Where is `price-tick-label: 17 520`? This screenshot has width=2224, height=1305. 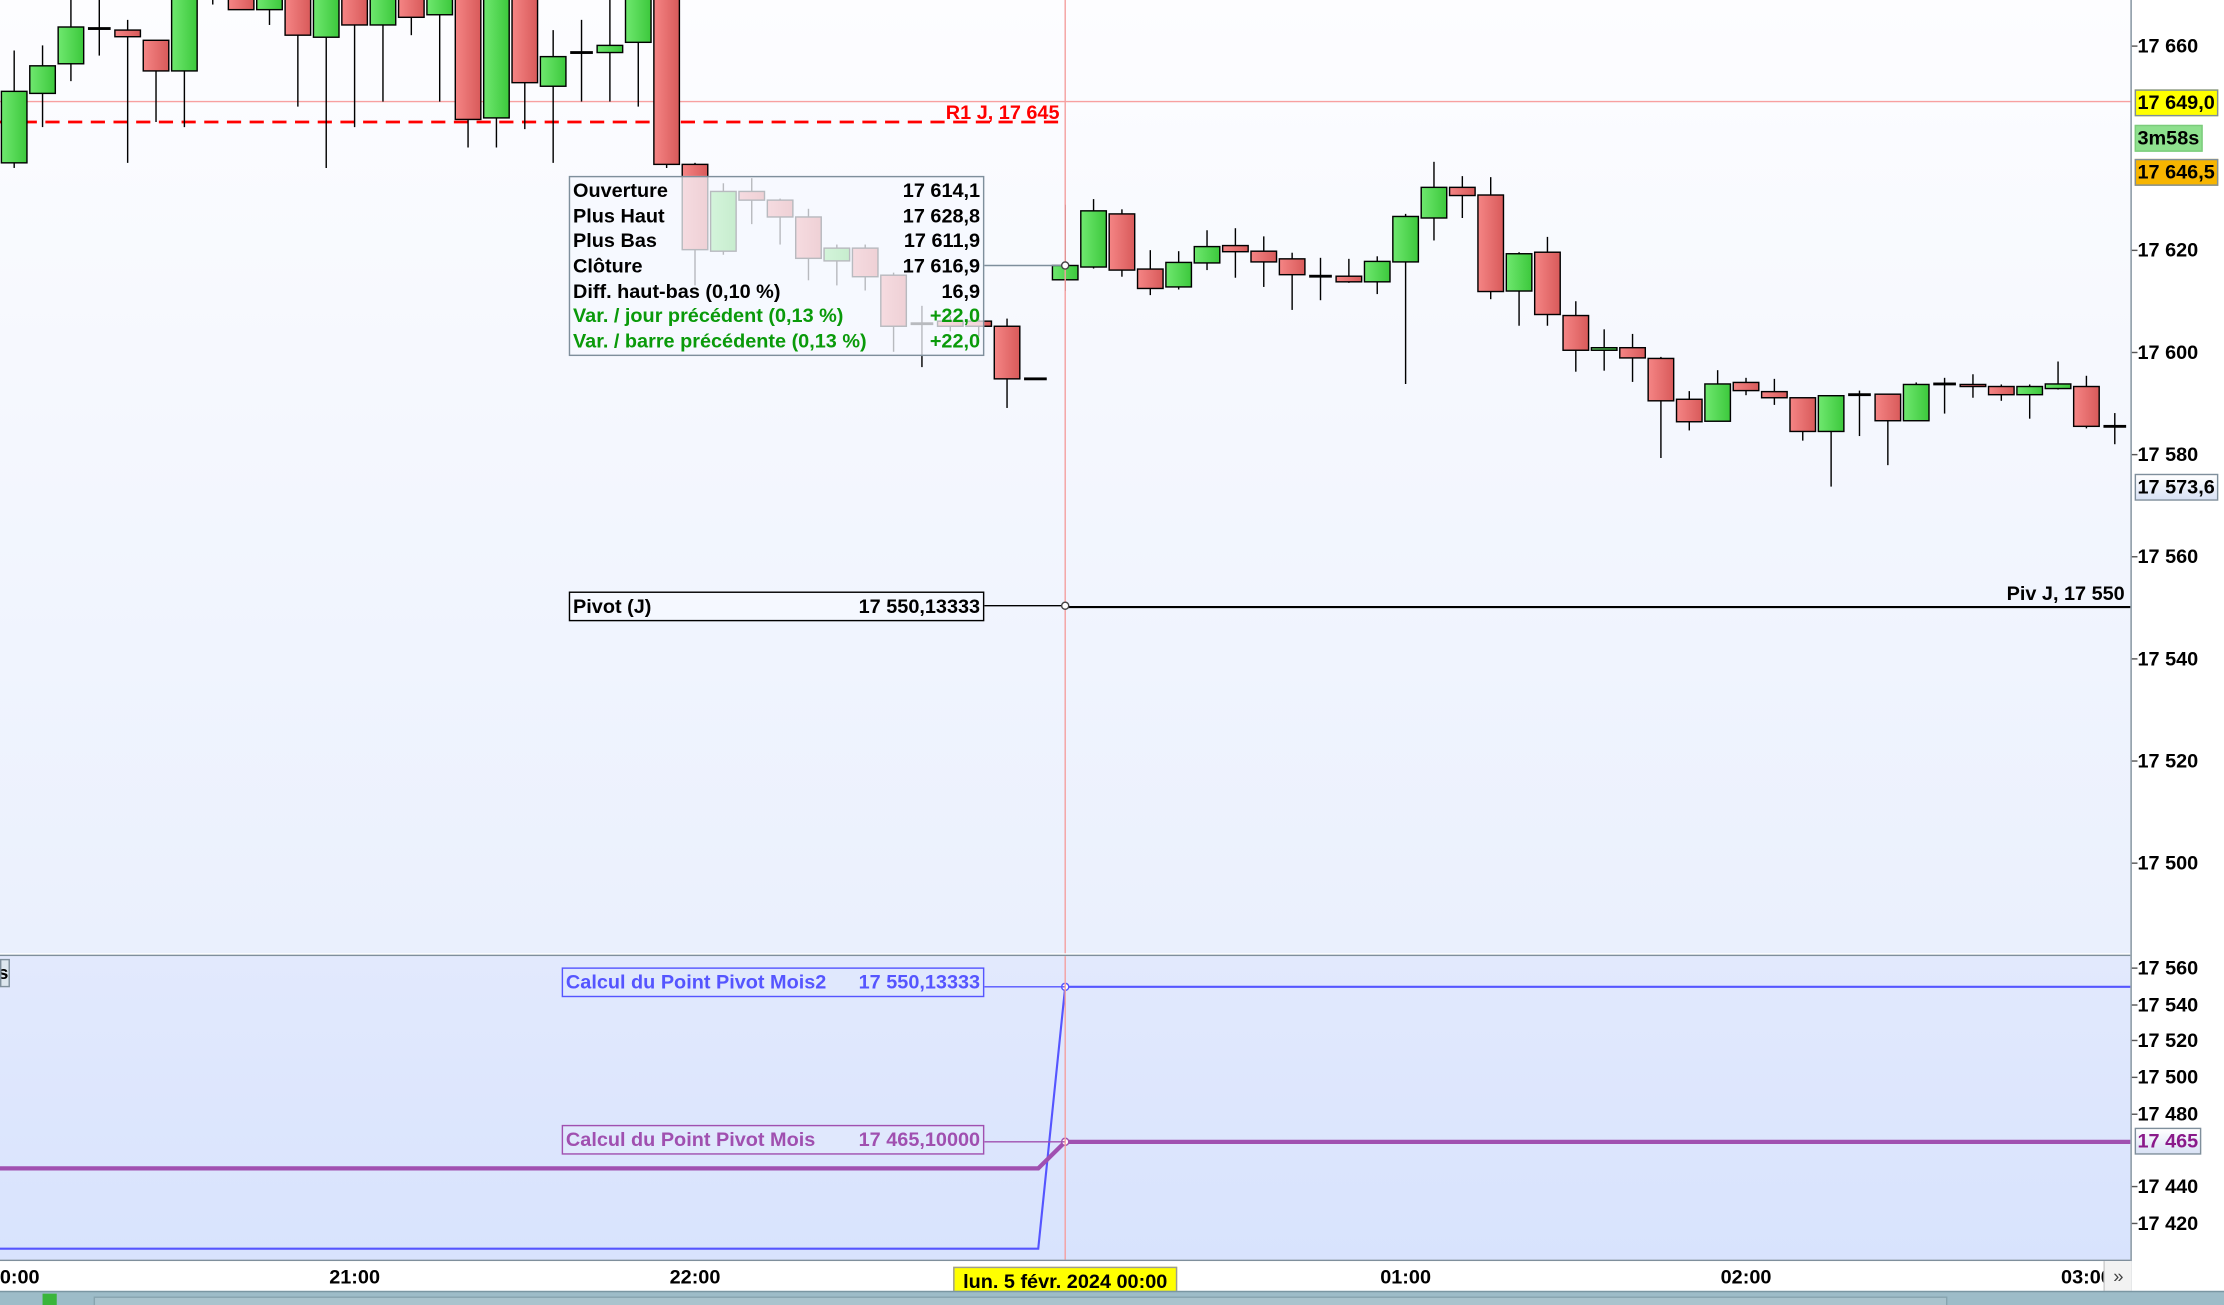 price-tick-label: 17 520 is located at coordinates (2168, 760).